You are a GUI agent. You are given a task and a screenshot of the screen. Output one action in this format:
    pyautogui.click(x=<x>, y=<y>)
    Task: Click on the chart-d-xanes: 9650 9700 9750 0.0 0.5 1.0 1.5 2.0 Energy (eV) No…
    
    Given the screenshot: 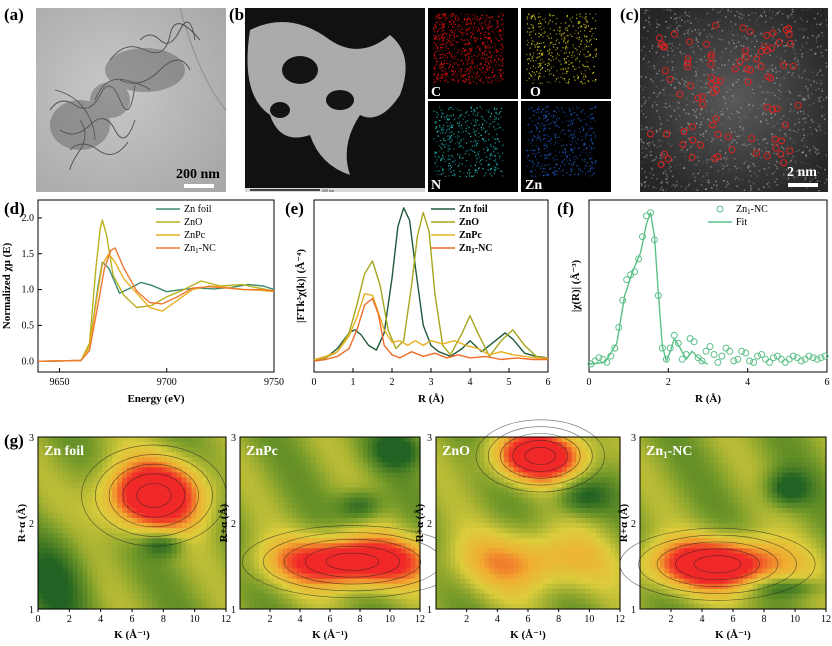 What is the action you would take?
    pyautogui.click(x=142, y=302)
    